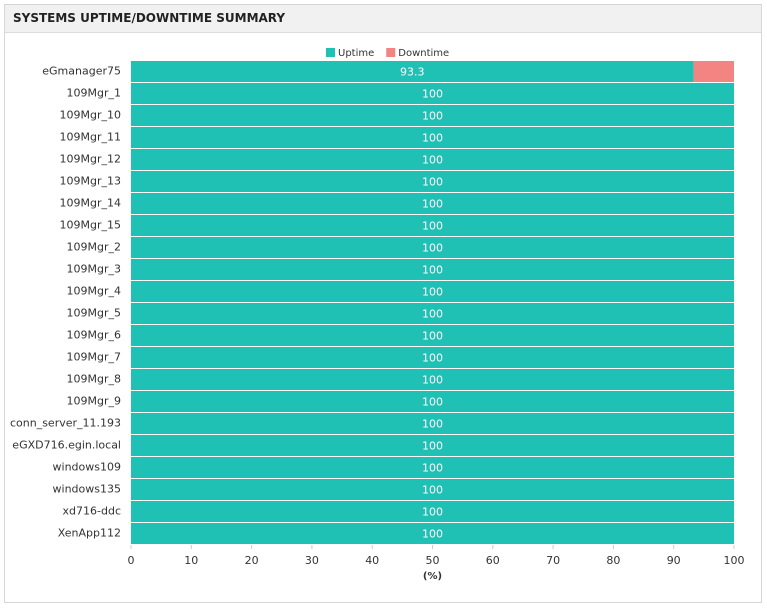  What do you see at coordinates (94, 269) in the screenshot?
I see `y-tick-label: 109Mgr_3` at bounding box center [94, 269].